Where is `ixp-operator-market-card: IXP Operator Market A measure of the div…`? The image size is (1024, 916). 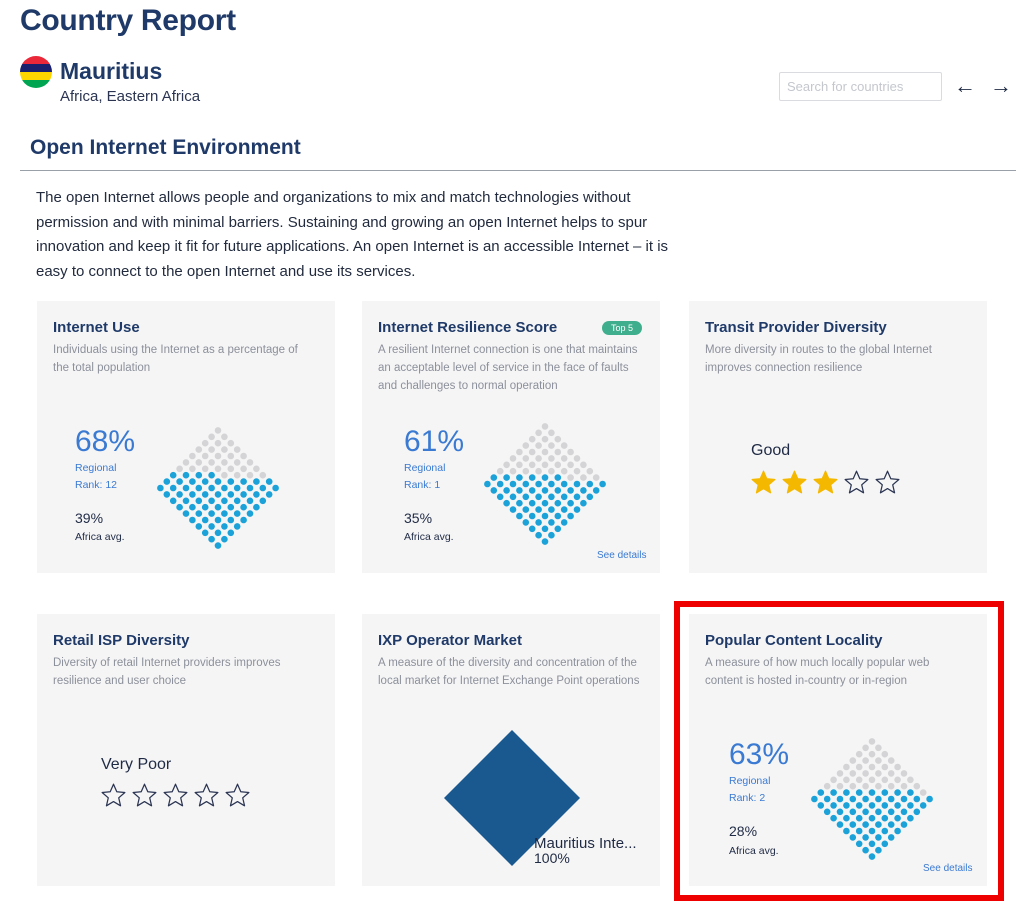 ixp-operator-market-card: IXP Operator Market A measure of the div… is located at coordinates (511, 750).